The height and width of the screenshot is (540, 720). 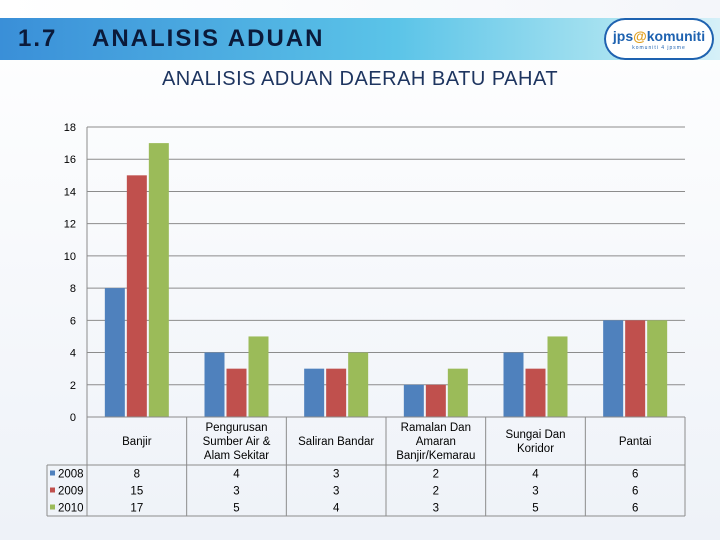 What do you see at coordinates (435, 456) in the screenshot?
I see `category-label: Banjir/Kemarau` at bounding box center [435, 456].